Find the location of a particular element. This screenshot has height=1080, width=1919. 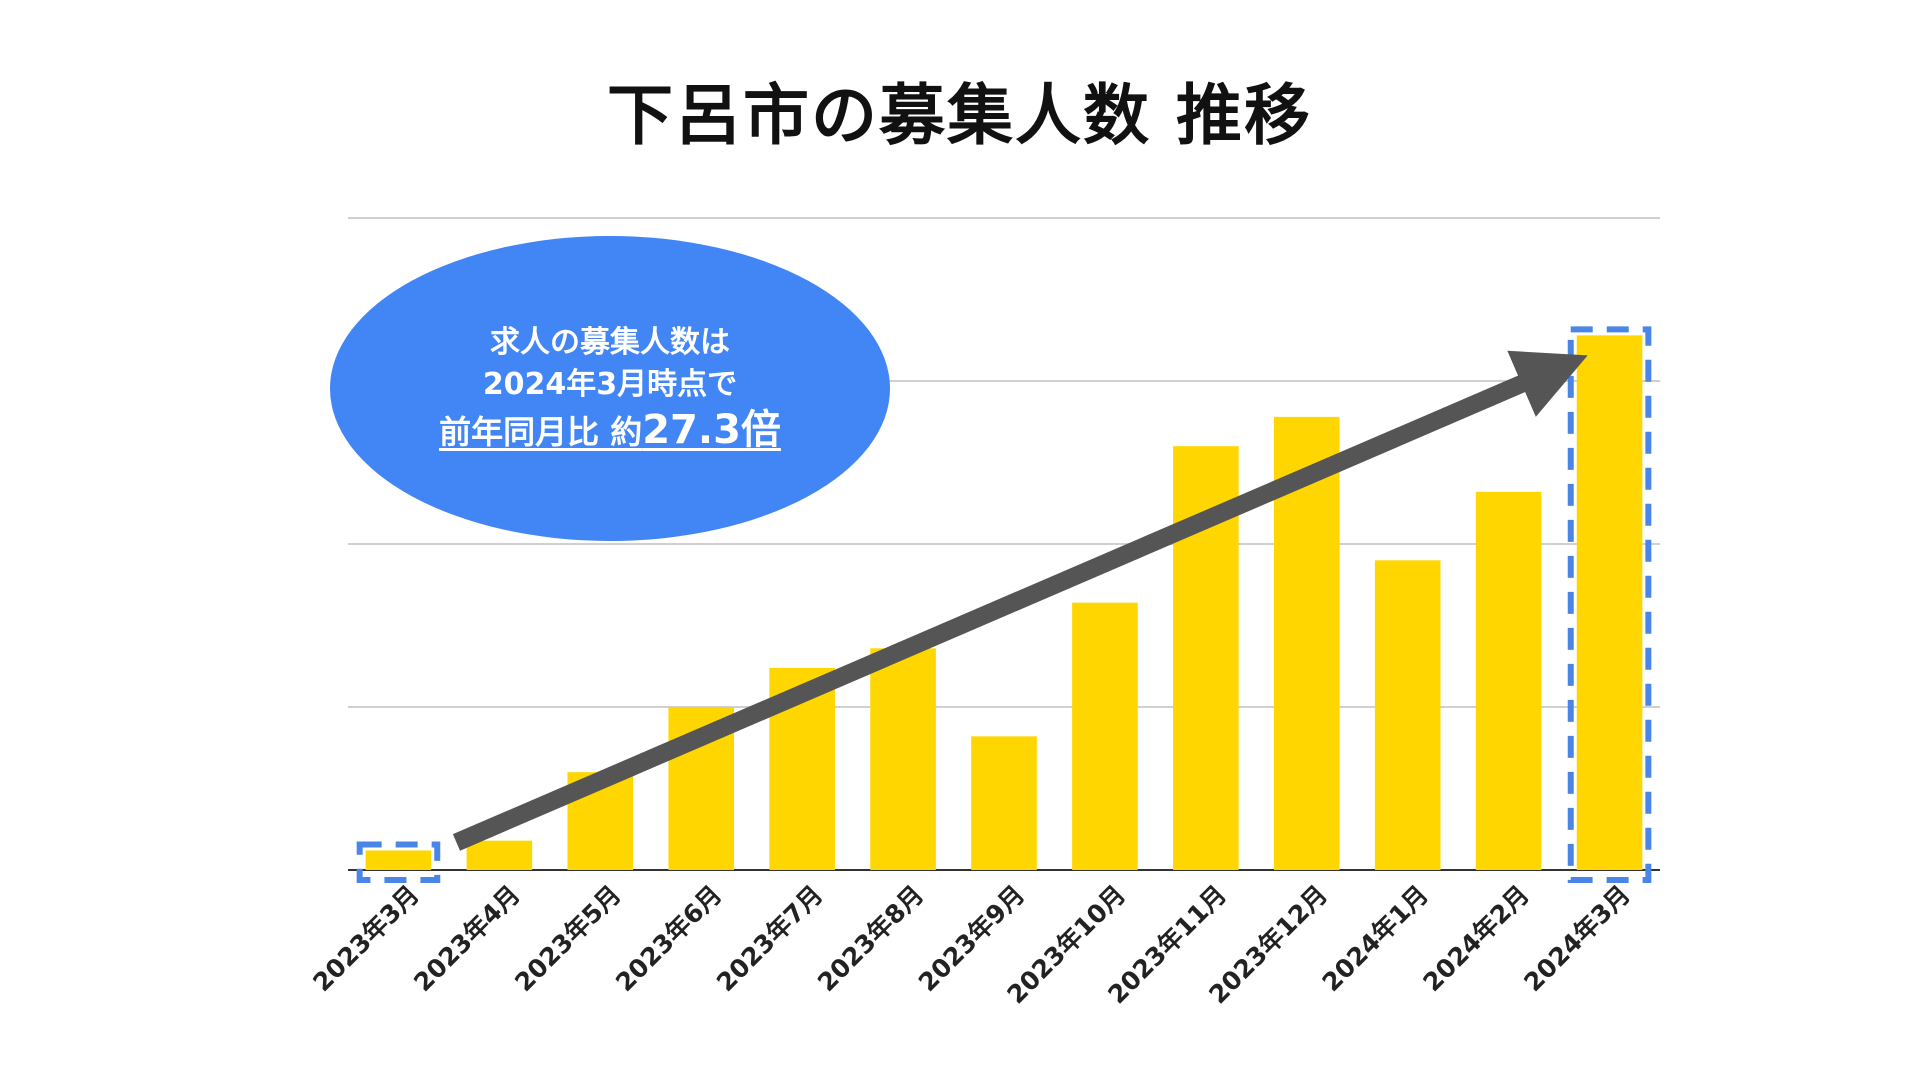

x-tick-label: 2023年5月 is located at coordinates (567, 938).